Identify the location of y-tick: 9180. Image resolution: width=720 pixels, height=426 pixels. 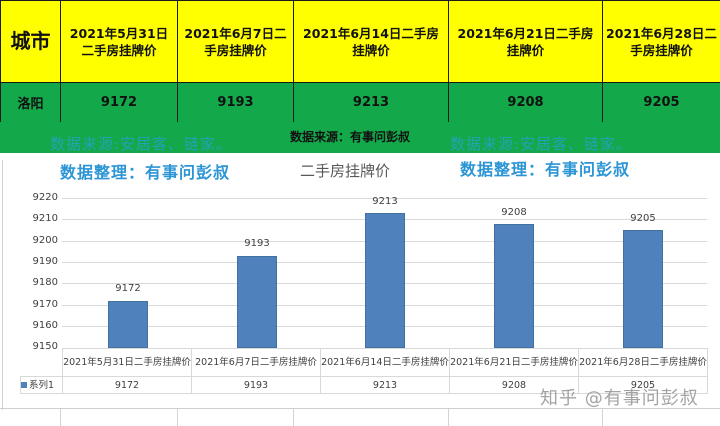
(45, 282).